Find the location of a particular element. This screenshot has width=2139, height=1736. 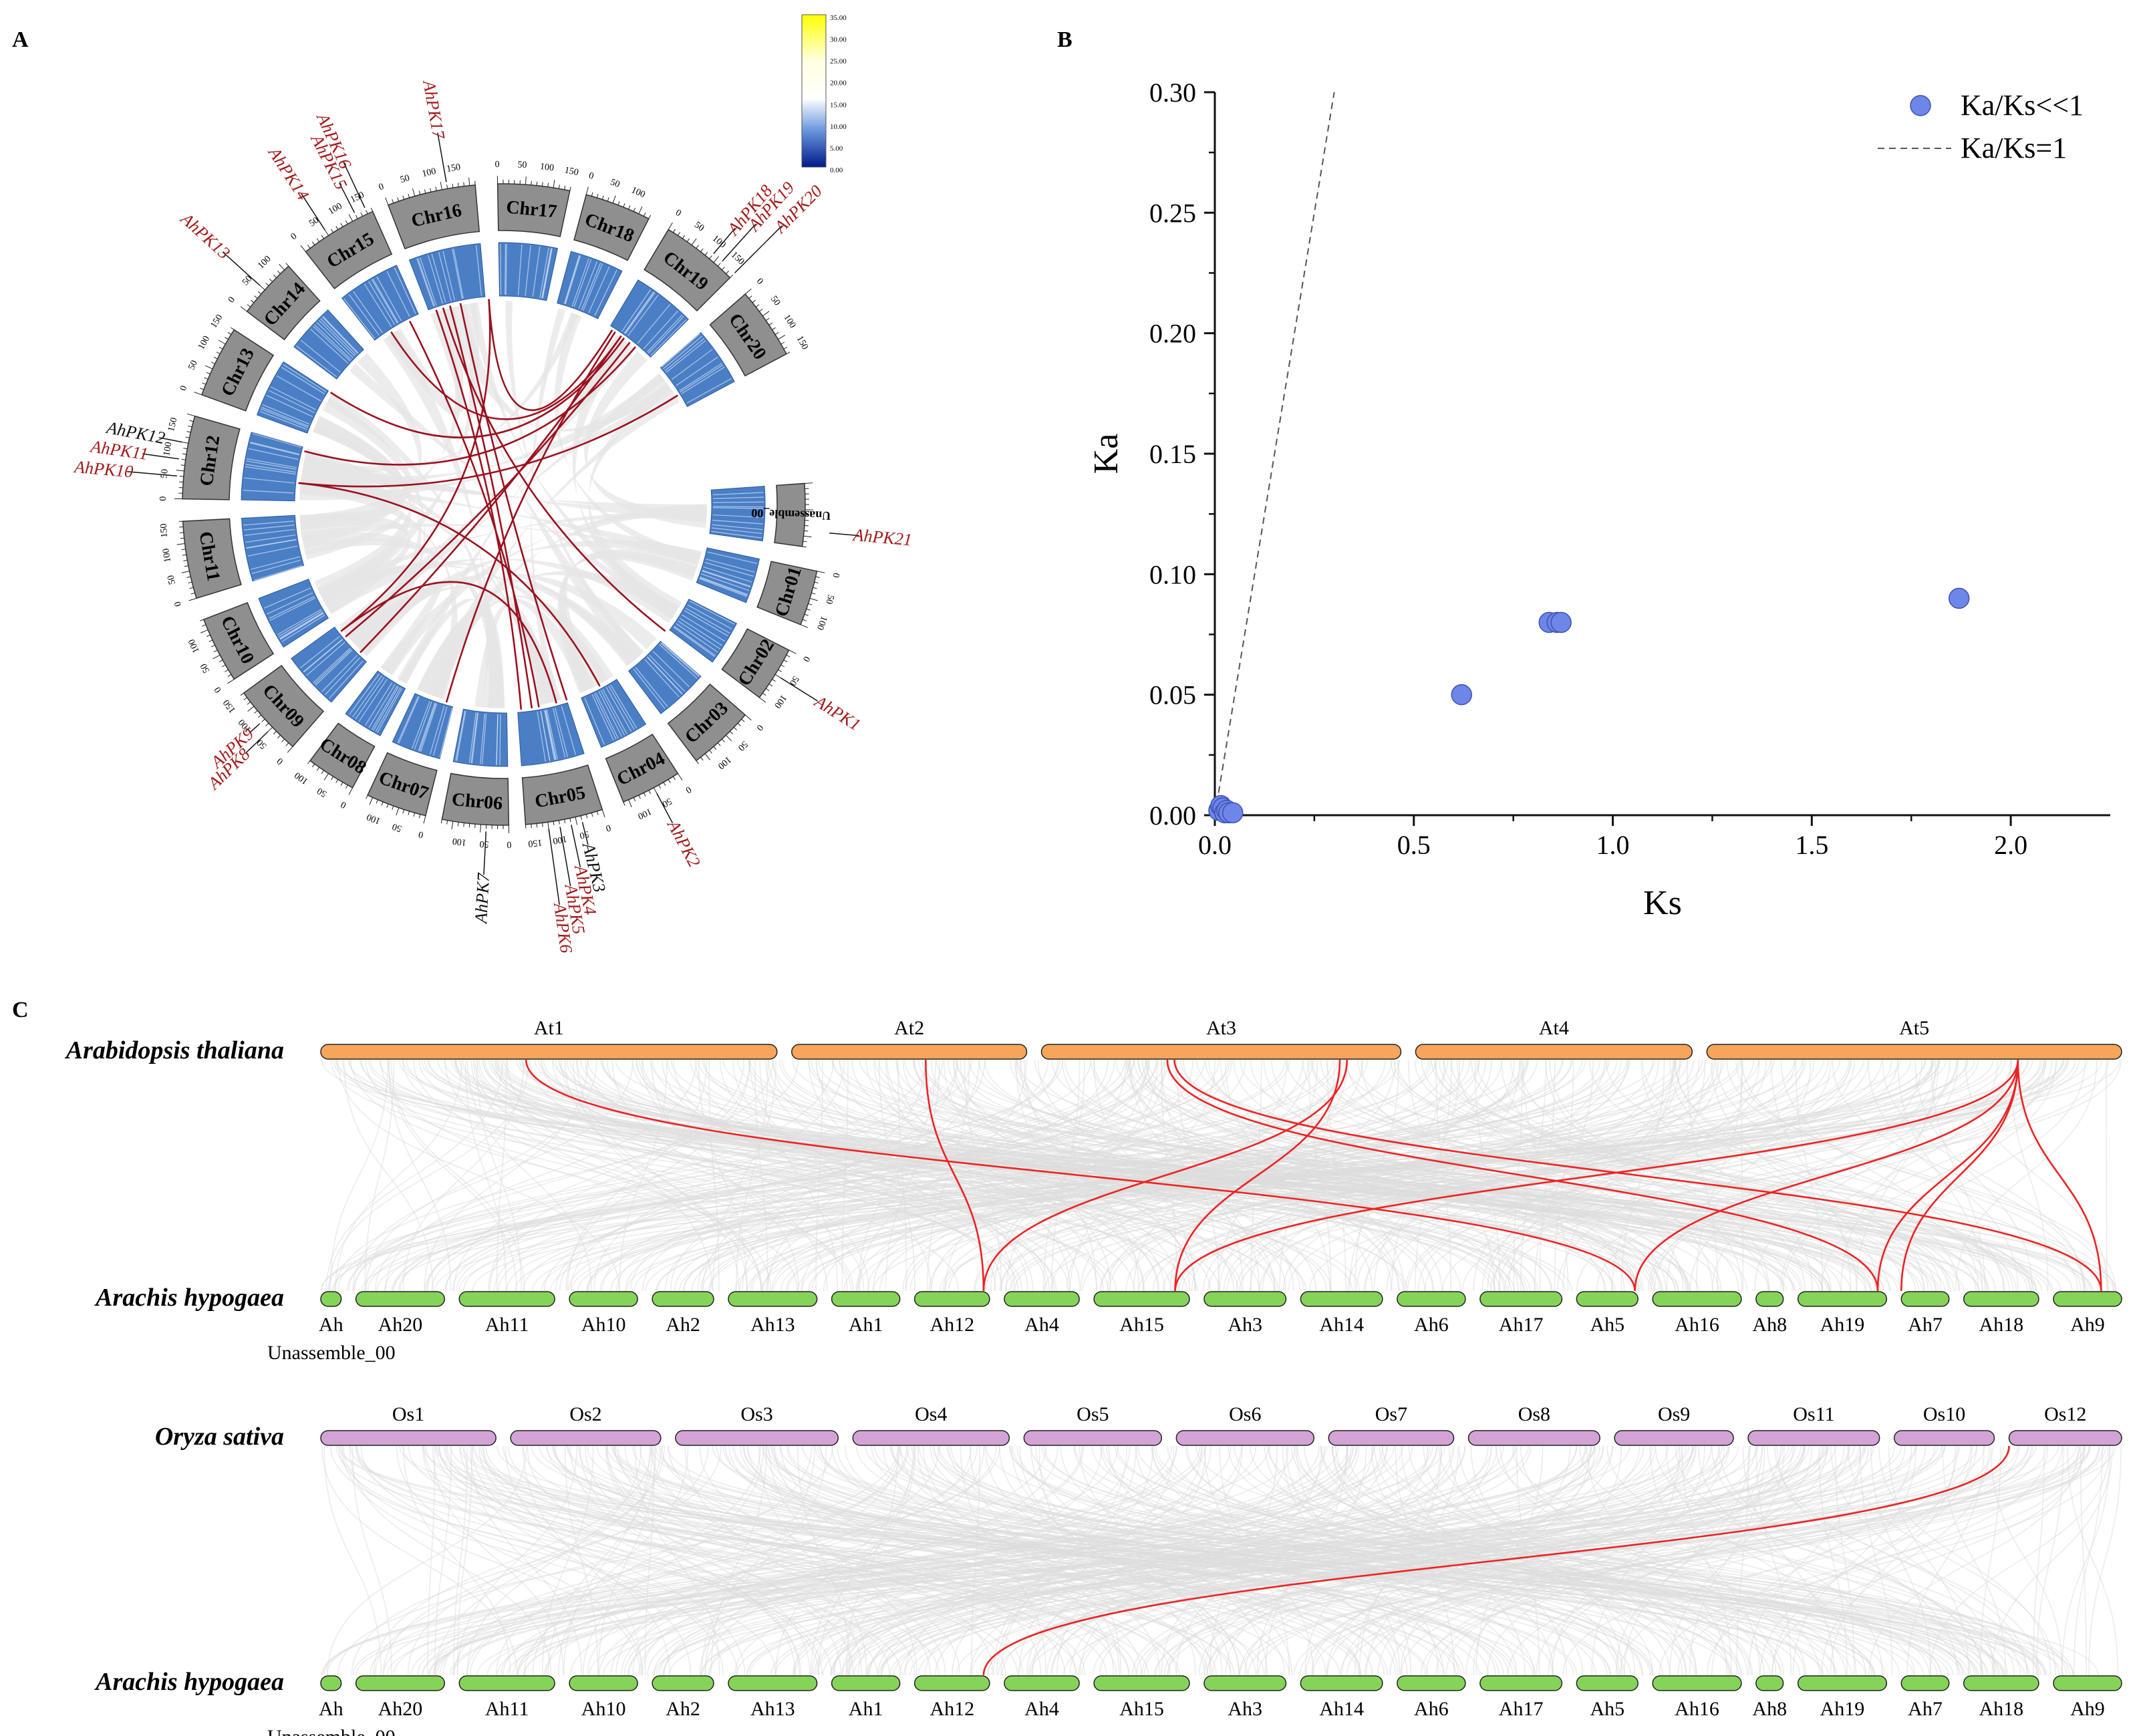

density-track-chr20 is located at coordinates (697, 370).